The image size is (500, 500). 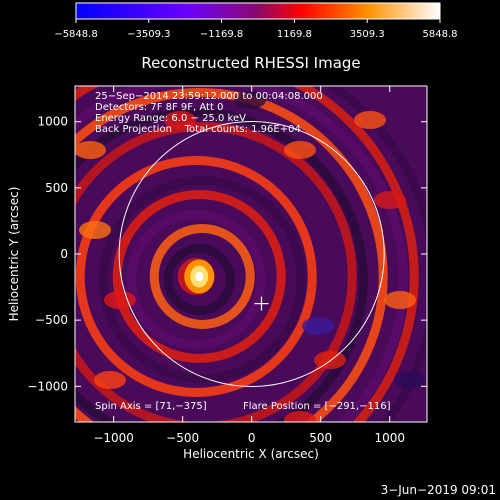 What do you see at coordinates (258, 11) in the screenshot?
I see `colorbar` at bounding box center [258, 11].